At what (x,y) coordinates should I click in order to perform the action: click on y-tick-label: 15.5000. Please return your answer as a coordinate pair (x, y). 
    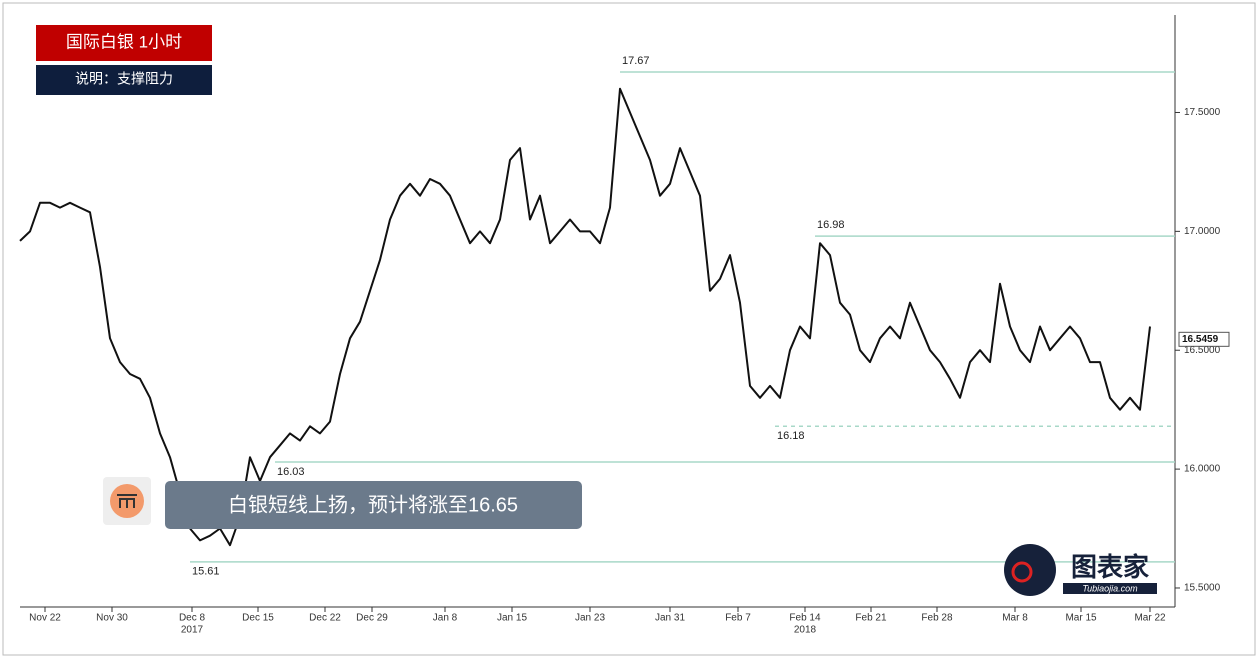
    Looking at the image, I should click on (1202, 588).